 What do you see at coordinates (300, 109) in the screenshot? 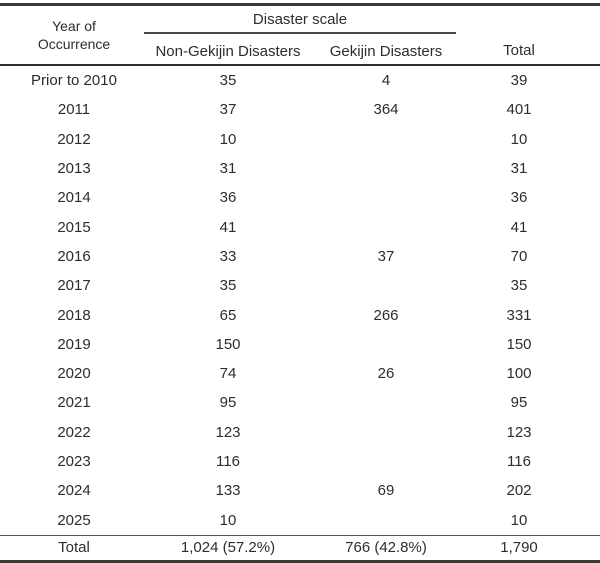
I see `table-row: 2011 37 364 401` at bounding box center [300, 109].